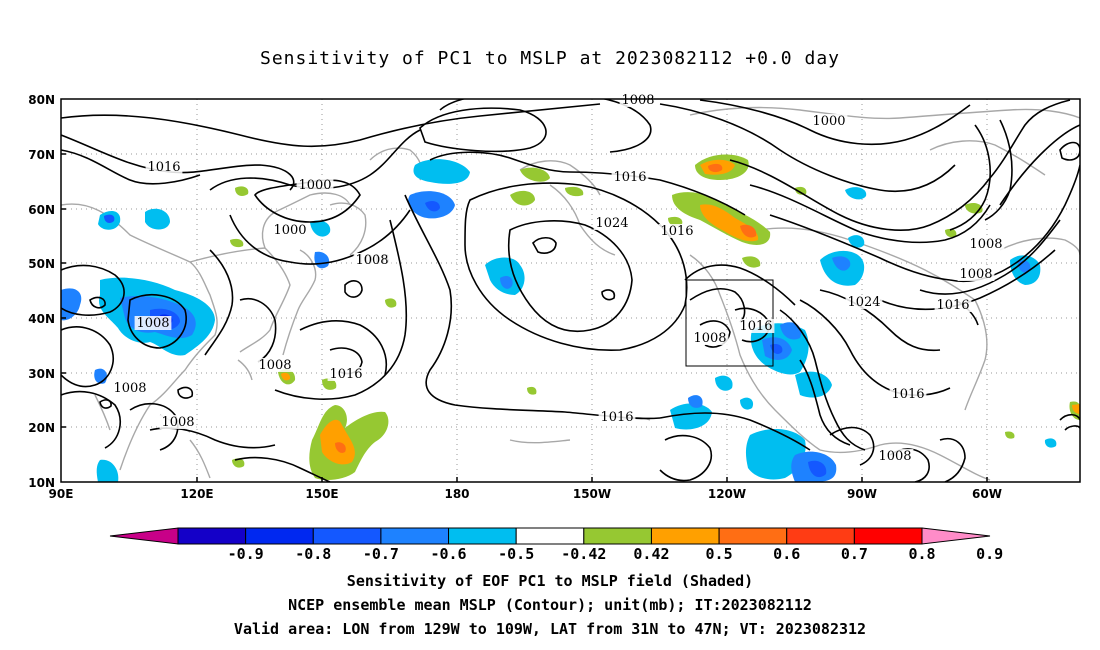 This screenshot has height=650, width=1100. Describe the element at coordinates (525, 494) in the screenshot. I see `lon-labels: 90E 120E 150E 180 150W 120W 90W 60W` at that location.